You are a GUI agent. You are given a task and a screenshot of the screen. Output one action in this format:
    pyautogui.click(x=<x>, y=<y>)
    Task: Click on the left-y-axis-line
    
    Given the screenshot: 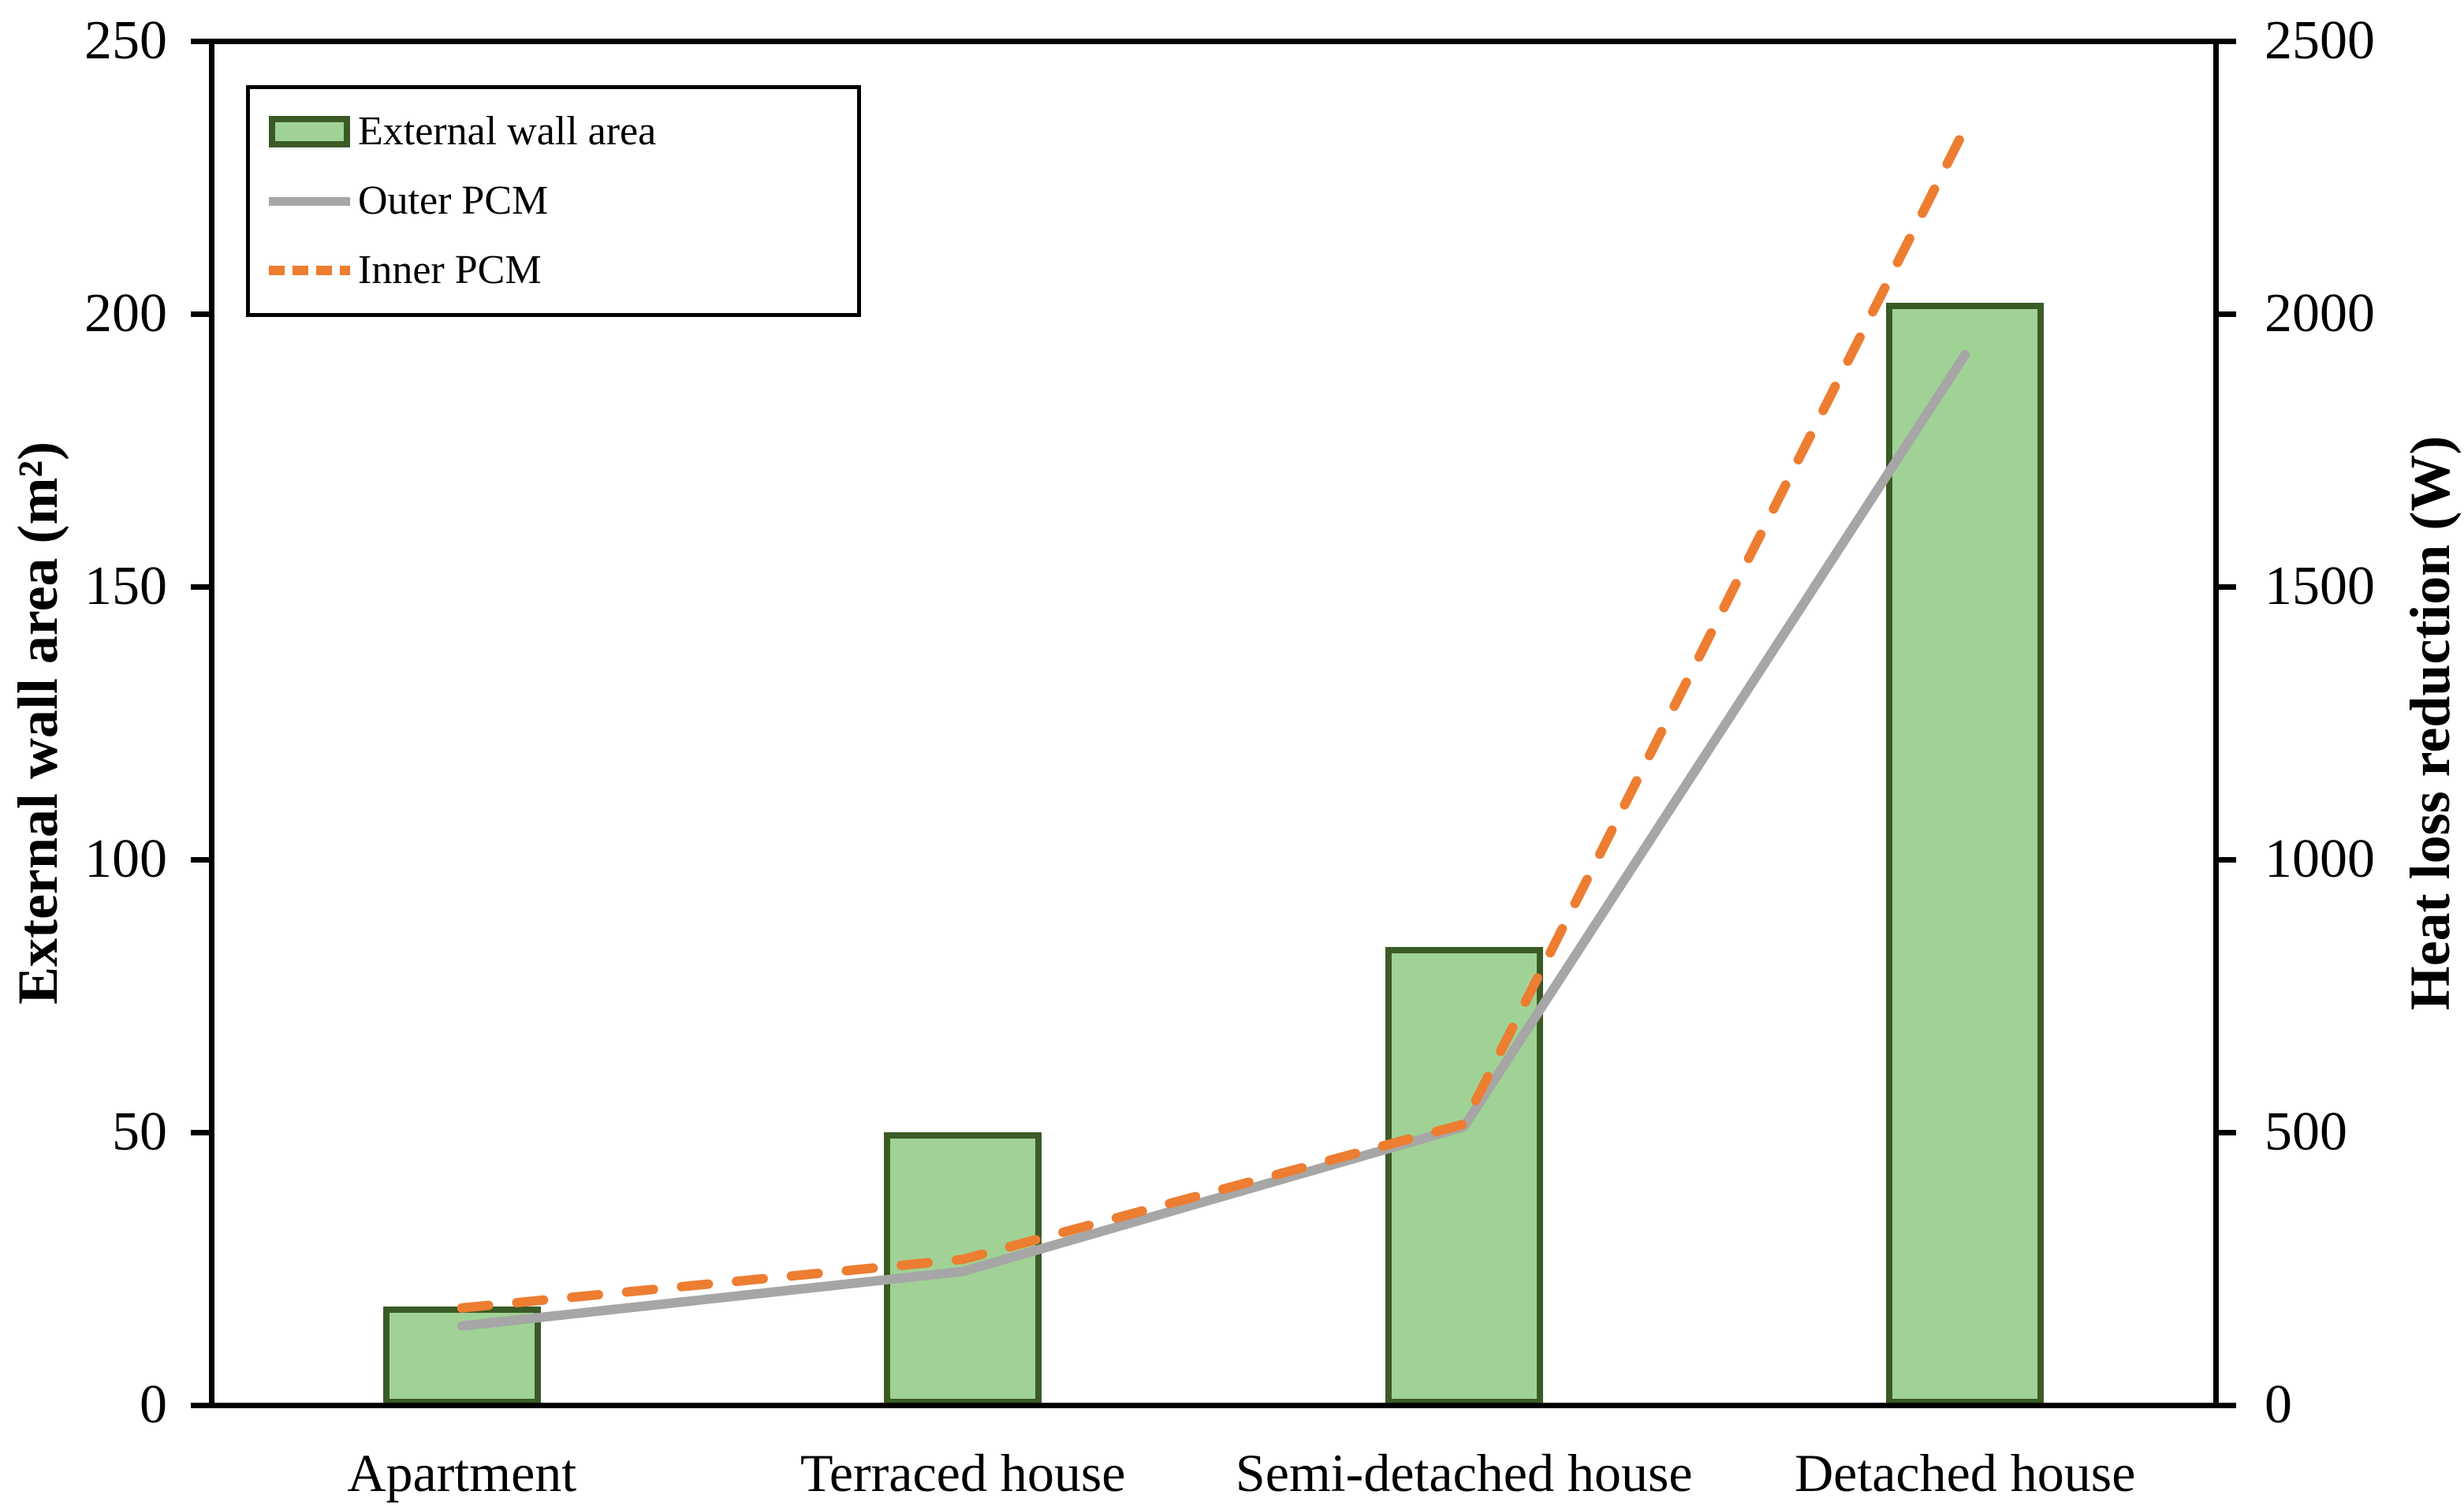 What is the action you would take?
    pyautogui.click(x=211, y=723)
    